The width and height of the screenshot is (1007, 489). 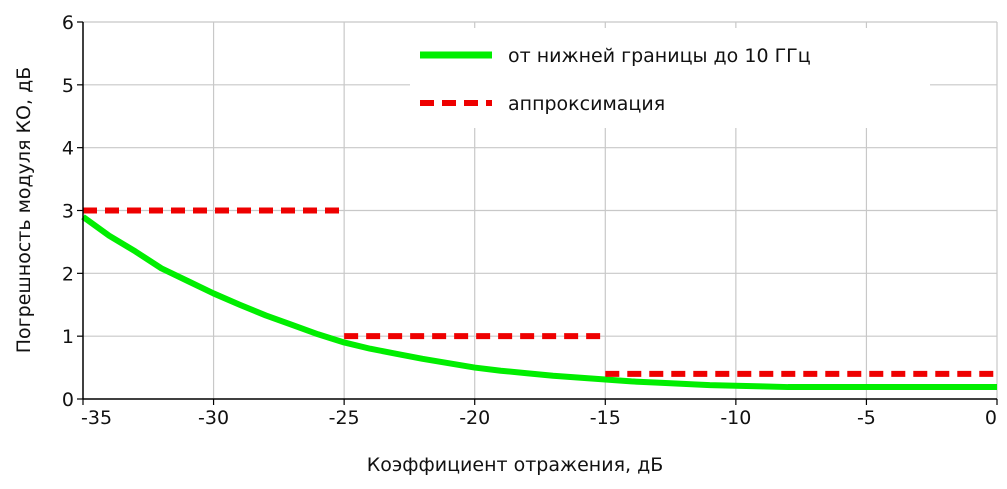 What do you see at coordinates (68, 337) in the screenshot?
I see `y-tick-label: 1` at bounding box center [68, 337].